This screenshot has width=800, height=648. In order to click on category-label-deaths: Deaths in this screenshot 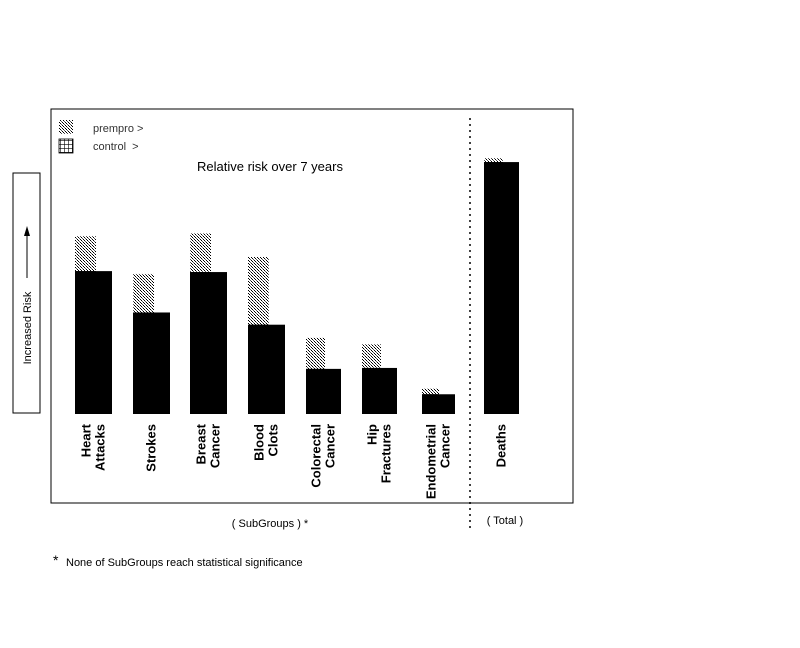, I will do `click(501, 445)`.